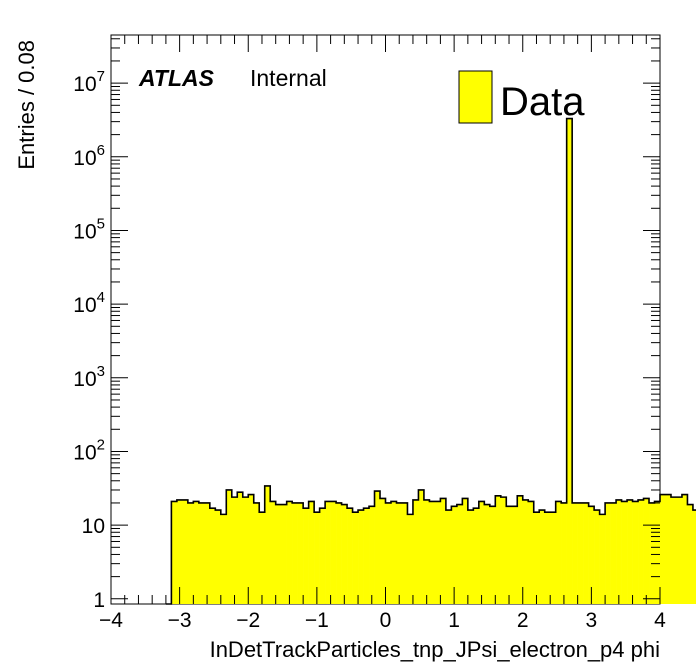  I want to click on y-tick-label: 10⁶, so click(89, 156).